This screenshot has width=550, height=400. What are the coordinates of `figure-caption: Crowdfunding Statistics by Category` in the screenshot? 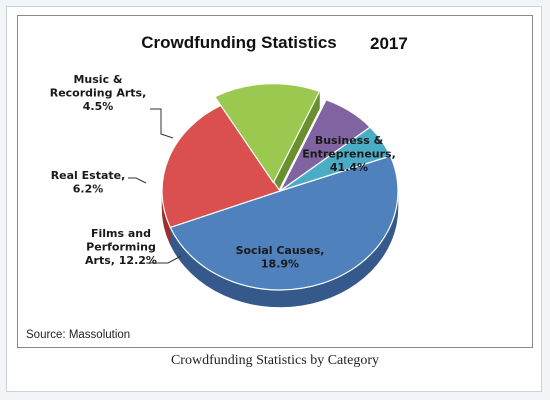 It's located at (275, 360).